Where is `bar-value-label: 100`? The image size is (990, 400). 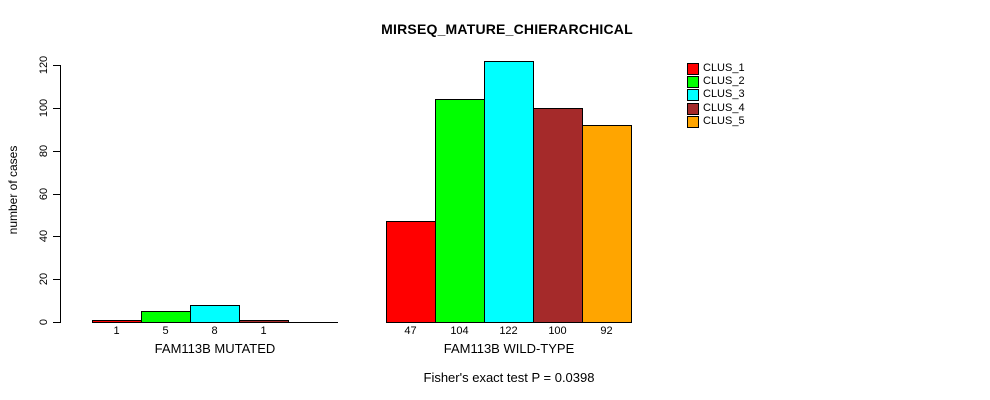
bar-value-label: 100 is located at coordinates (557, 331).